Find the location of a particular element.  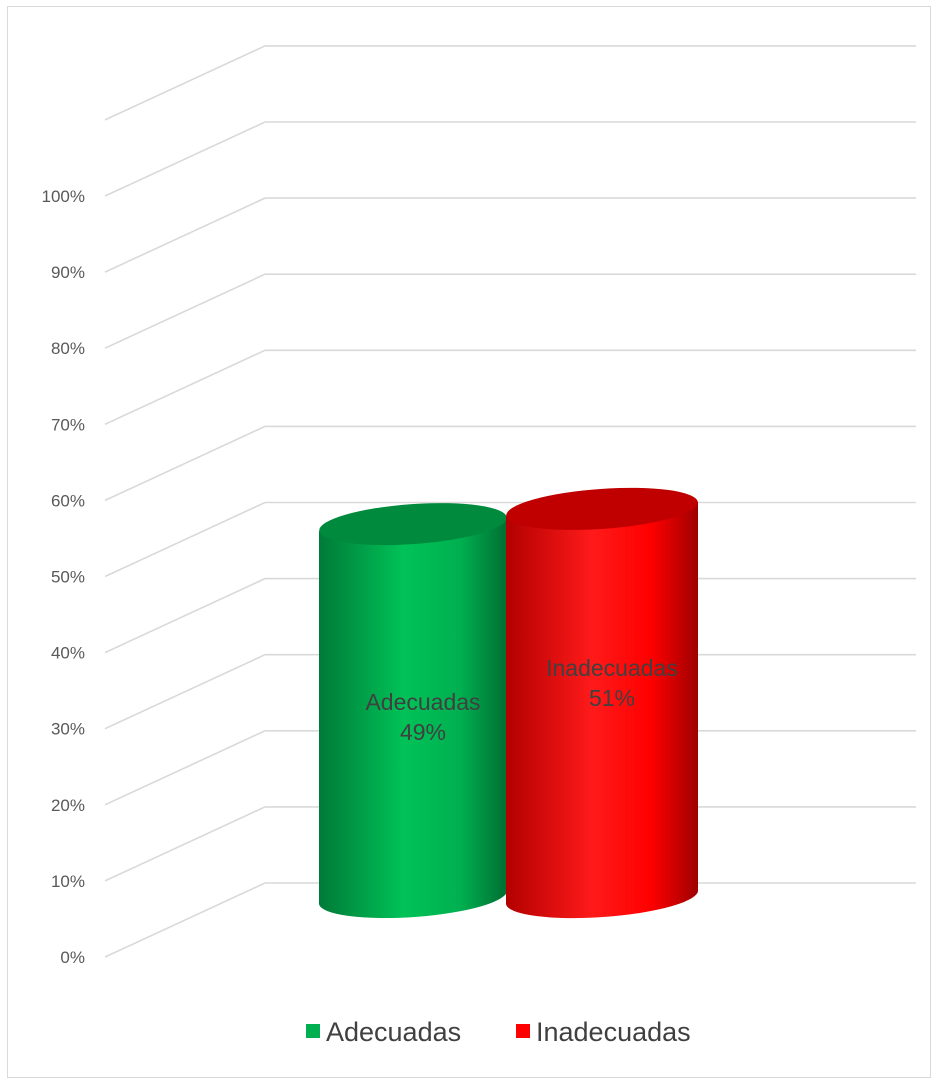

y-axis-ticks: 0% 10% 20% 30% 40% 50% 60% 70% 80% 90% 100% is located at coordinates (63, 577).